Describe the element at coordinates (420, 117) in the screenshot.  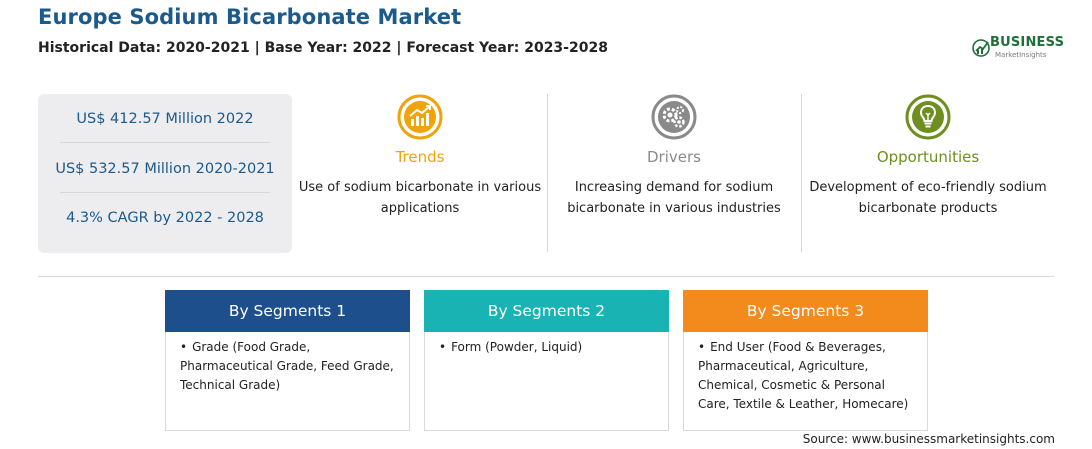
I see `trend-chart-icon` at that location.